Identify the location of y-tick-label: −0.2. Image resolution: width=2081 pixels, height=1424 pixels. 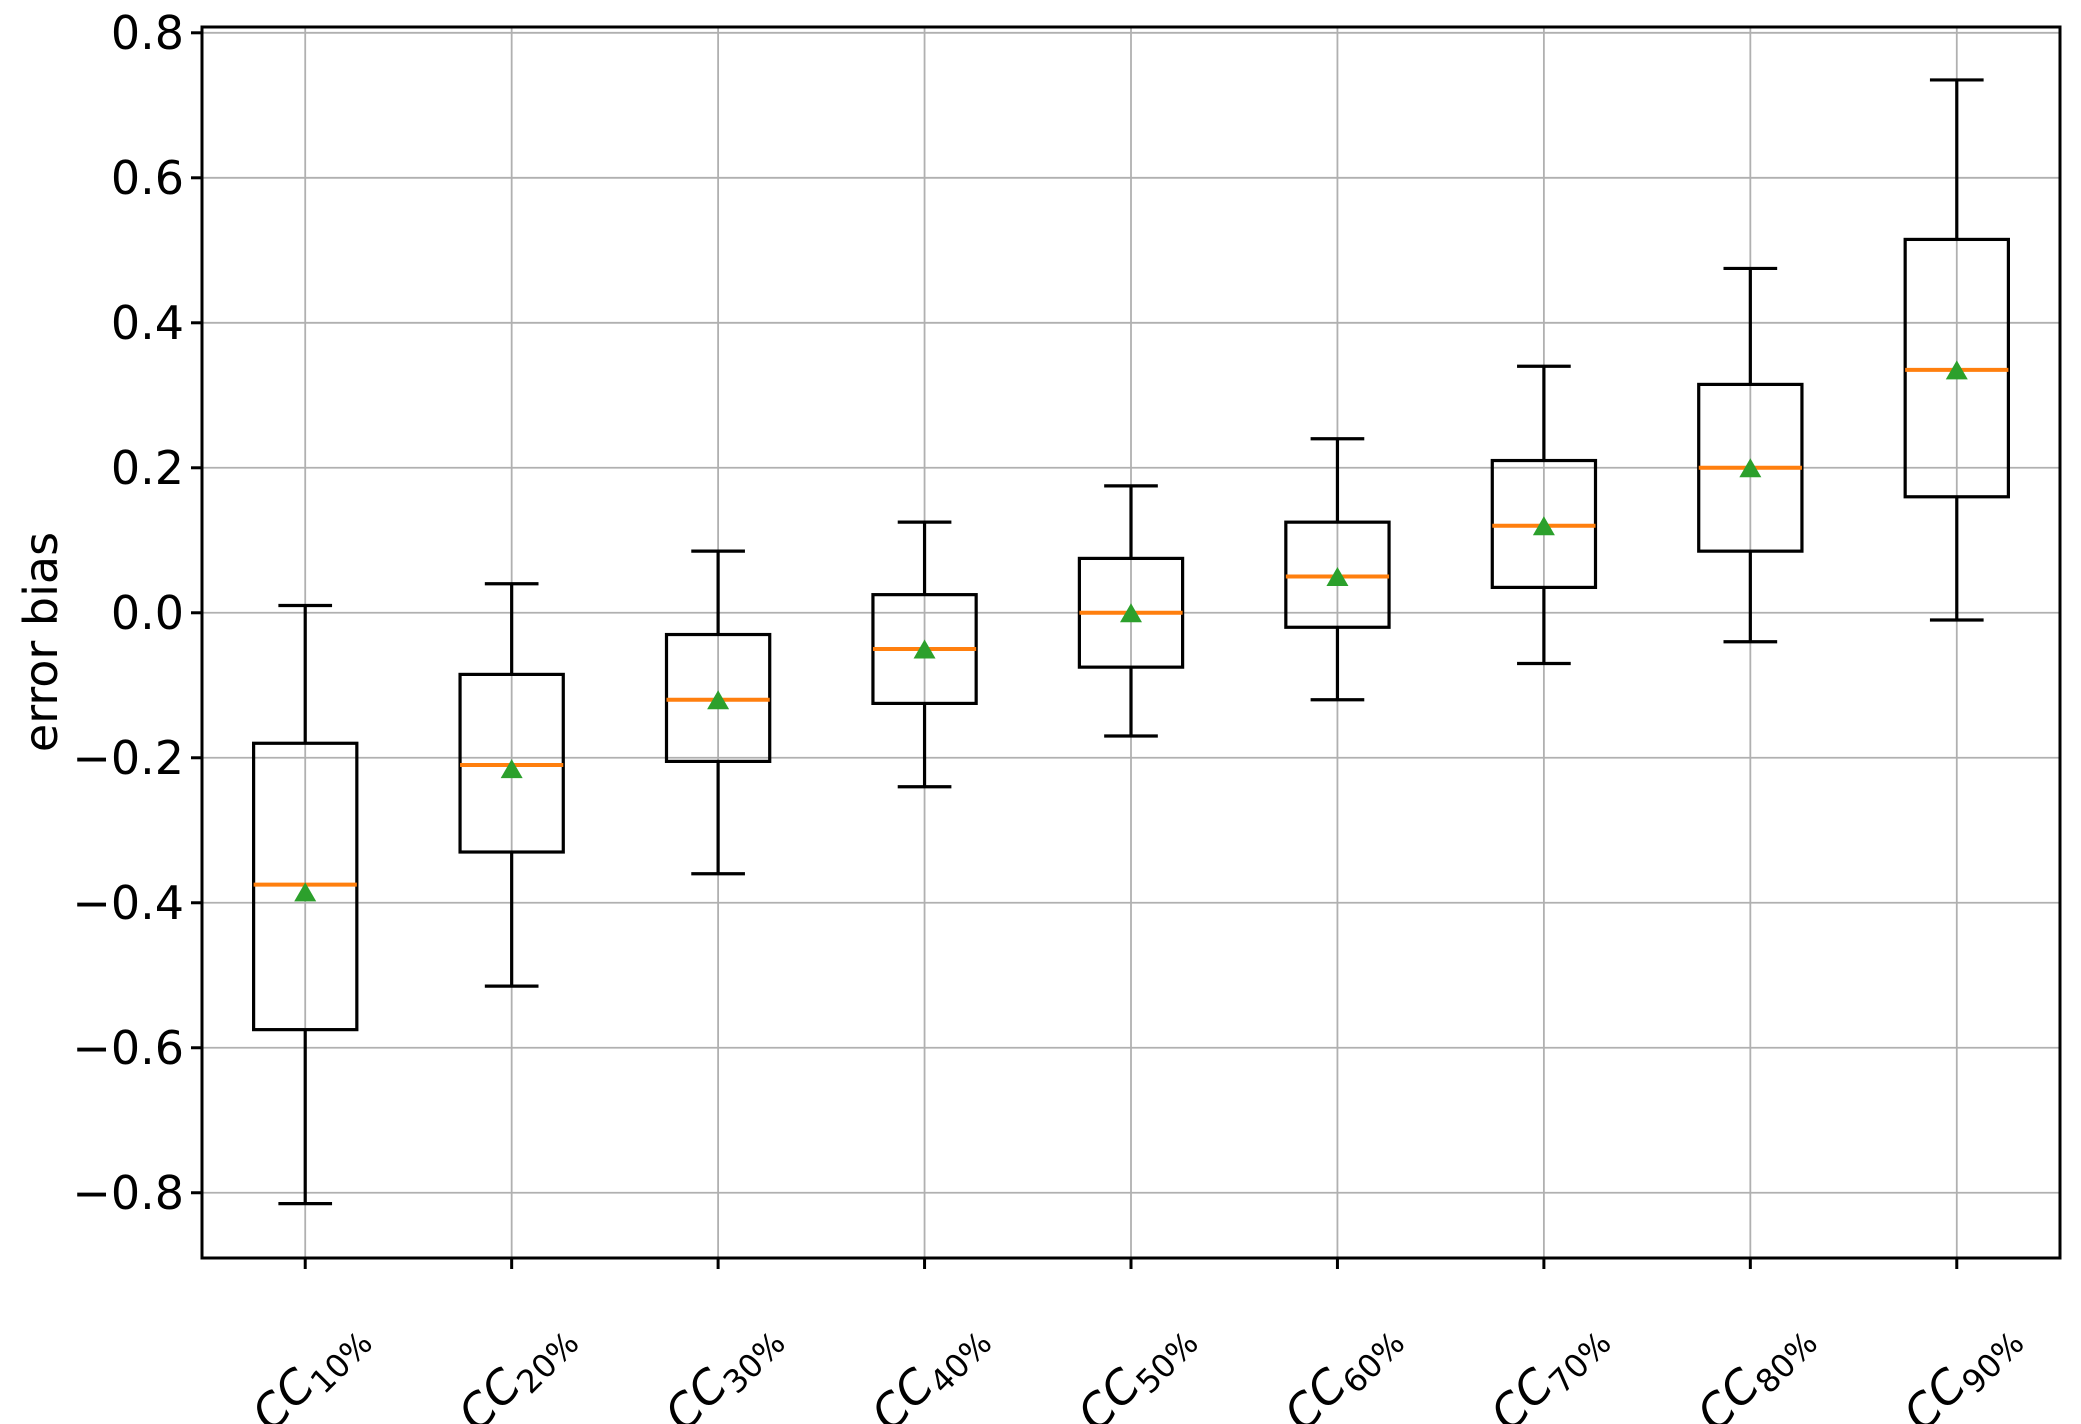
(128, 758).